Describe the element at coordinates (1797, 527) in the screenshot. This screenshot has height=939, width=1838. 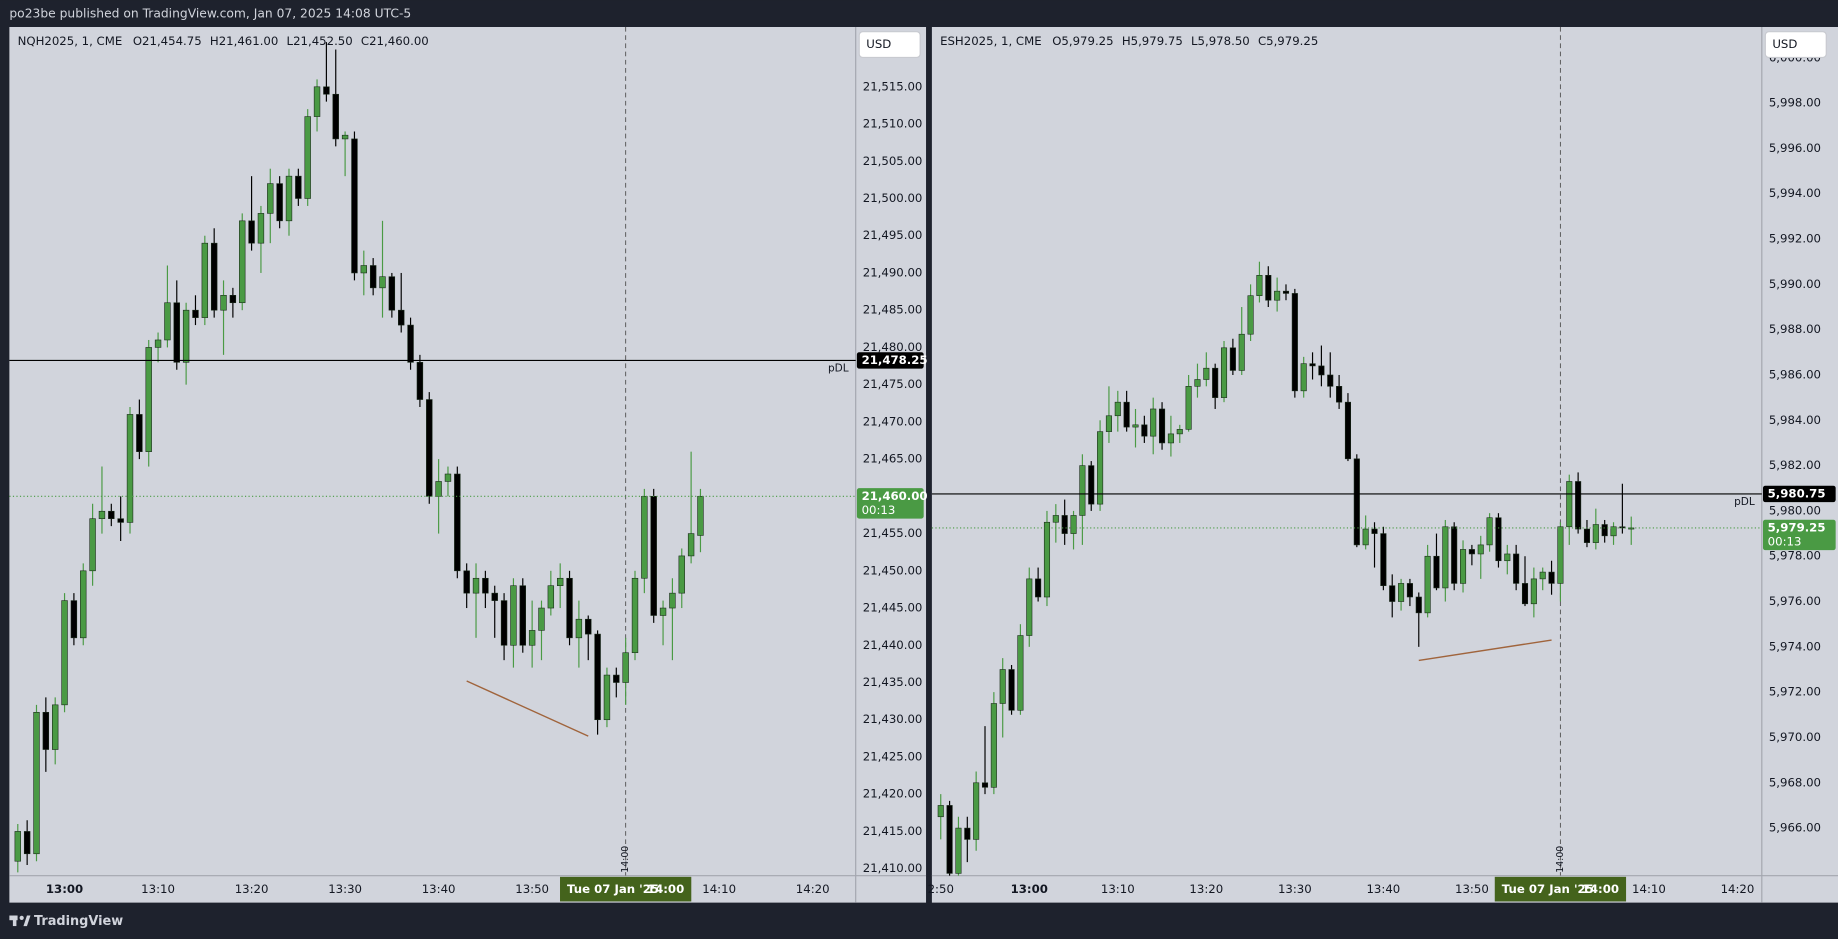
I see `last-price-label: 5,979.25` at that location.